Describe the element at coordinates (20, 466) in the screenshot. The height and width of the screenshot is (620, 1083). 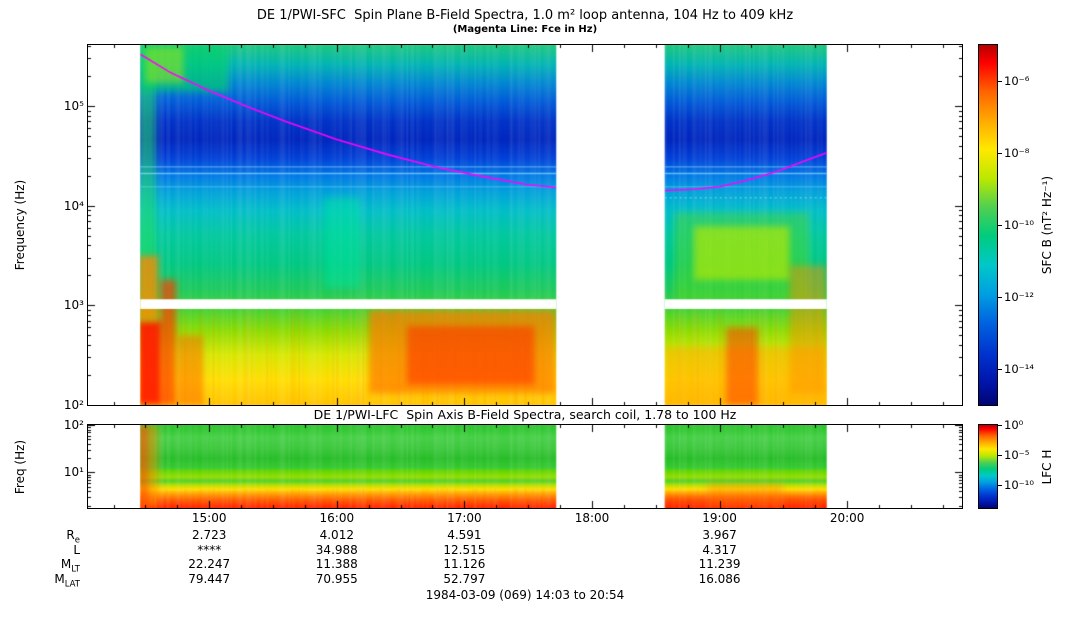
I see `lfc-y-axis-label: Freq (Hz)` at that location.